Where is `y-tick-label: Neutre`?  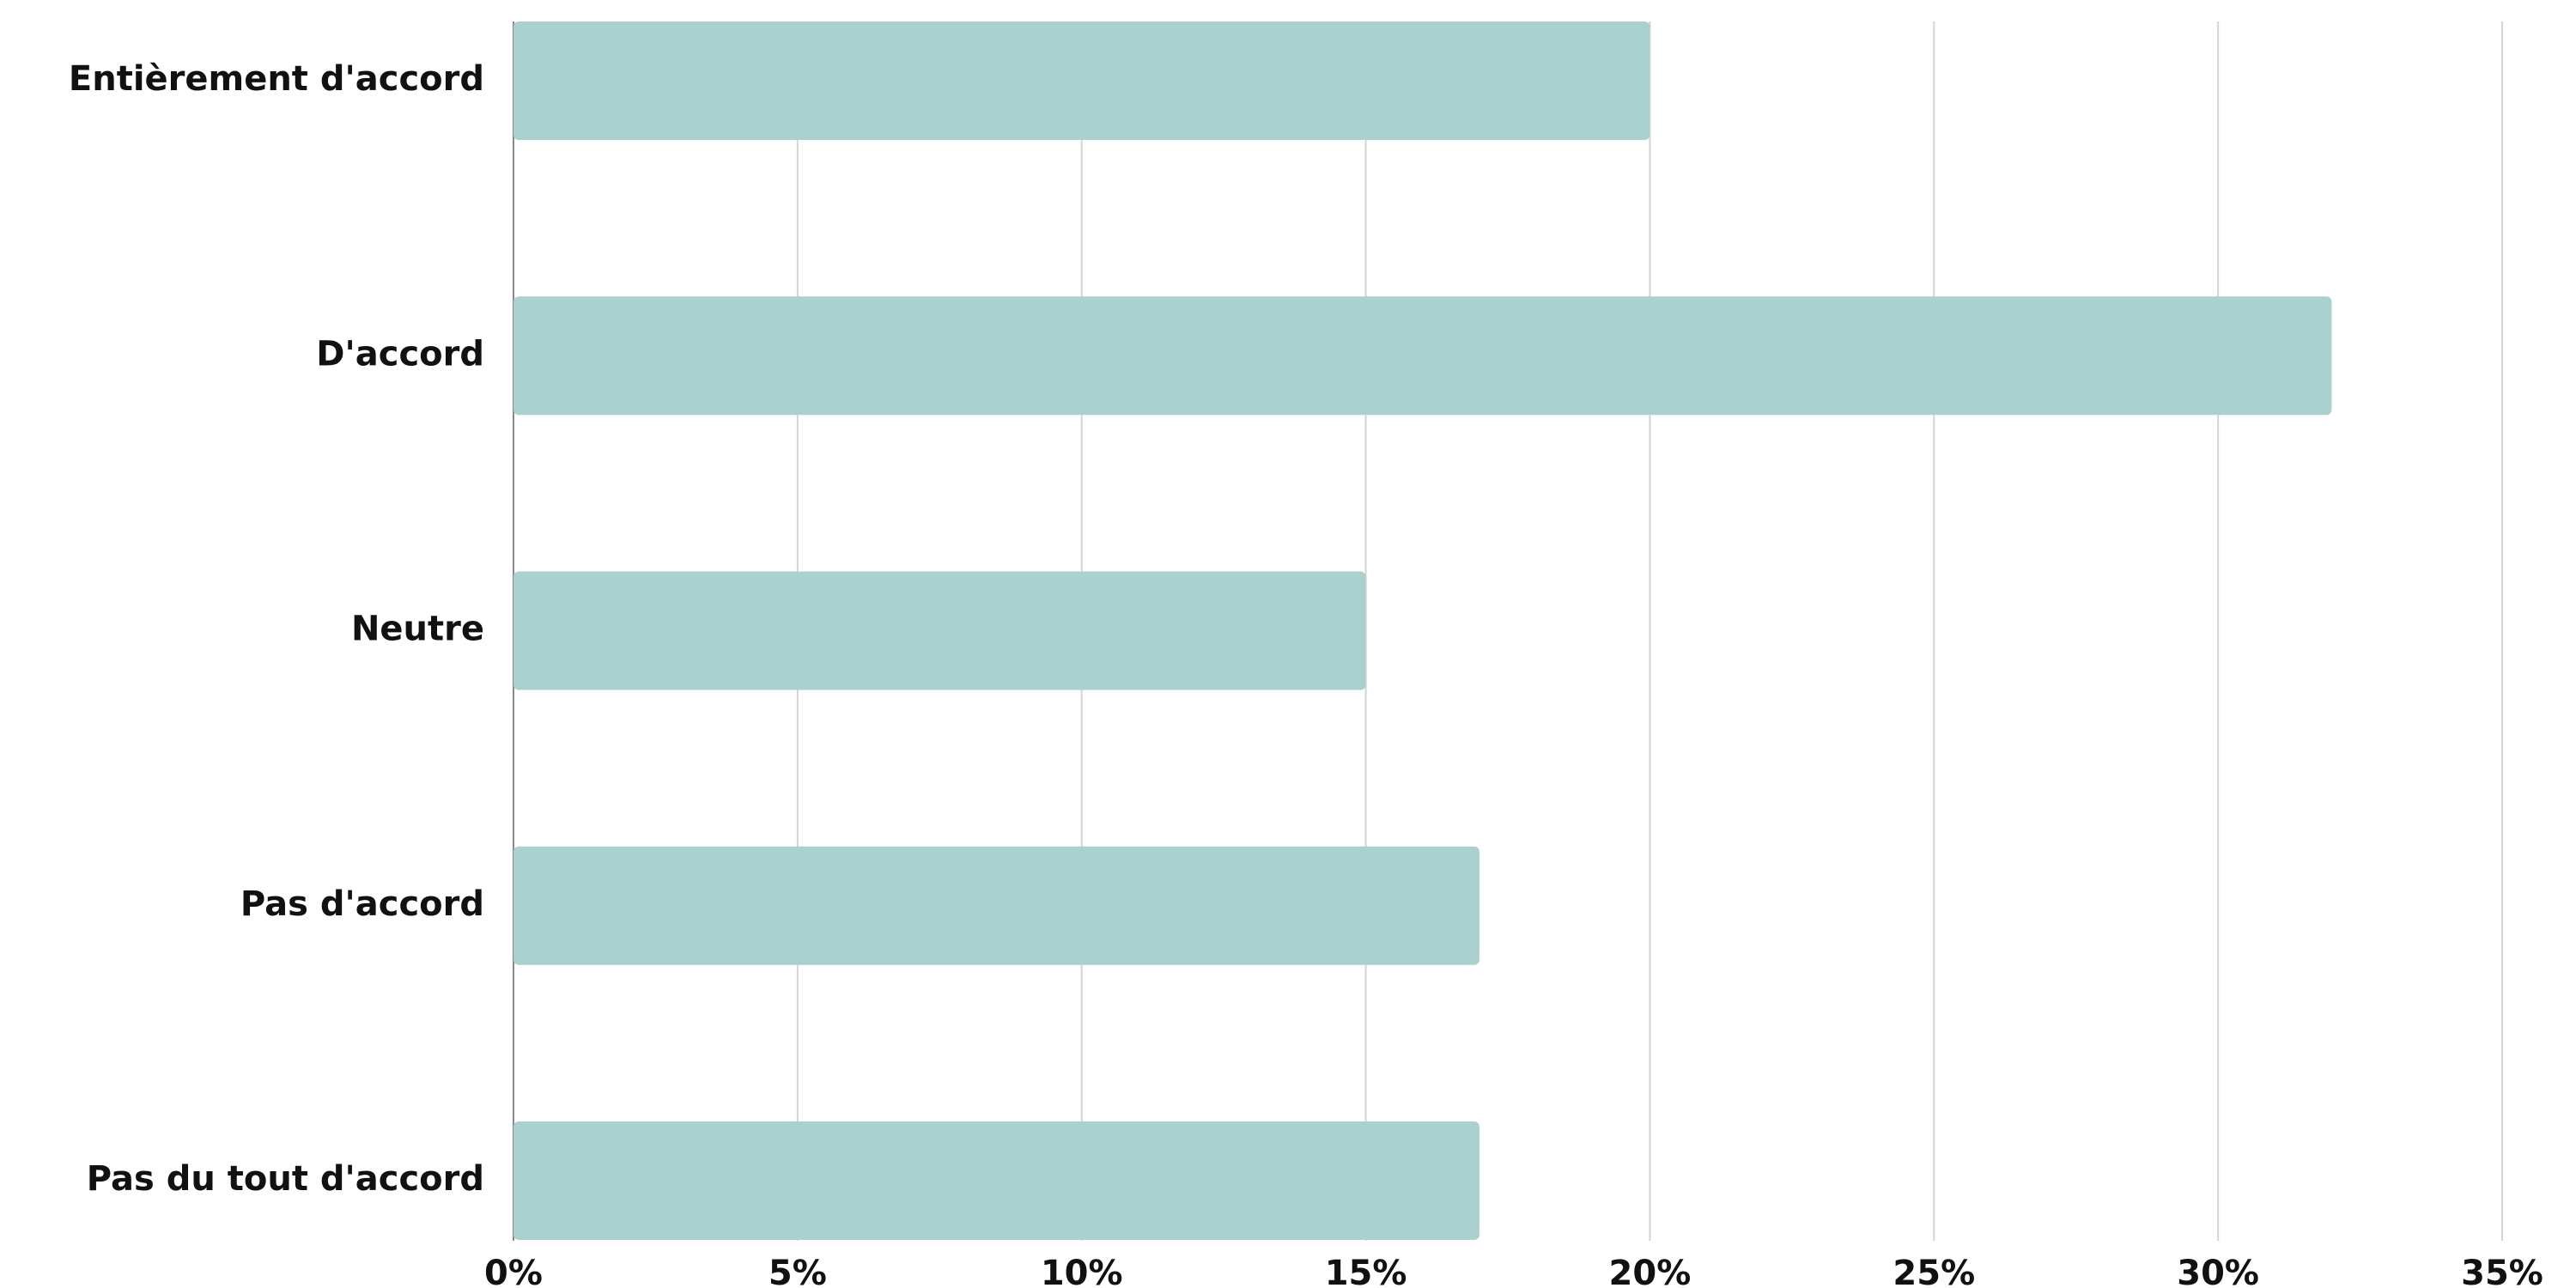 y-tick-label: Neutre is located at coordinates (418, 629).